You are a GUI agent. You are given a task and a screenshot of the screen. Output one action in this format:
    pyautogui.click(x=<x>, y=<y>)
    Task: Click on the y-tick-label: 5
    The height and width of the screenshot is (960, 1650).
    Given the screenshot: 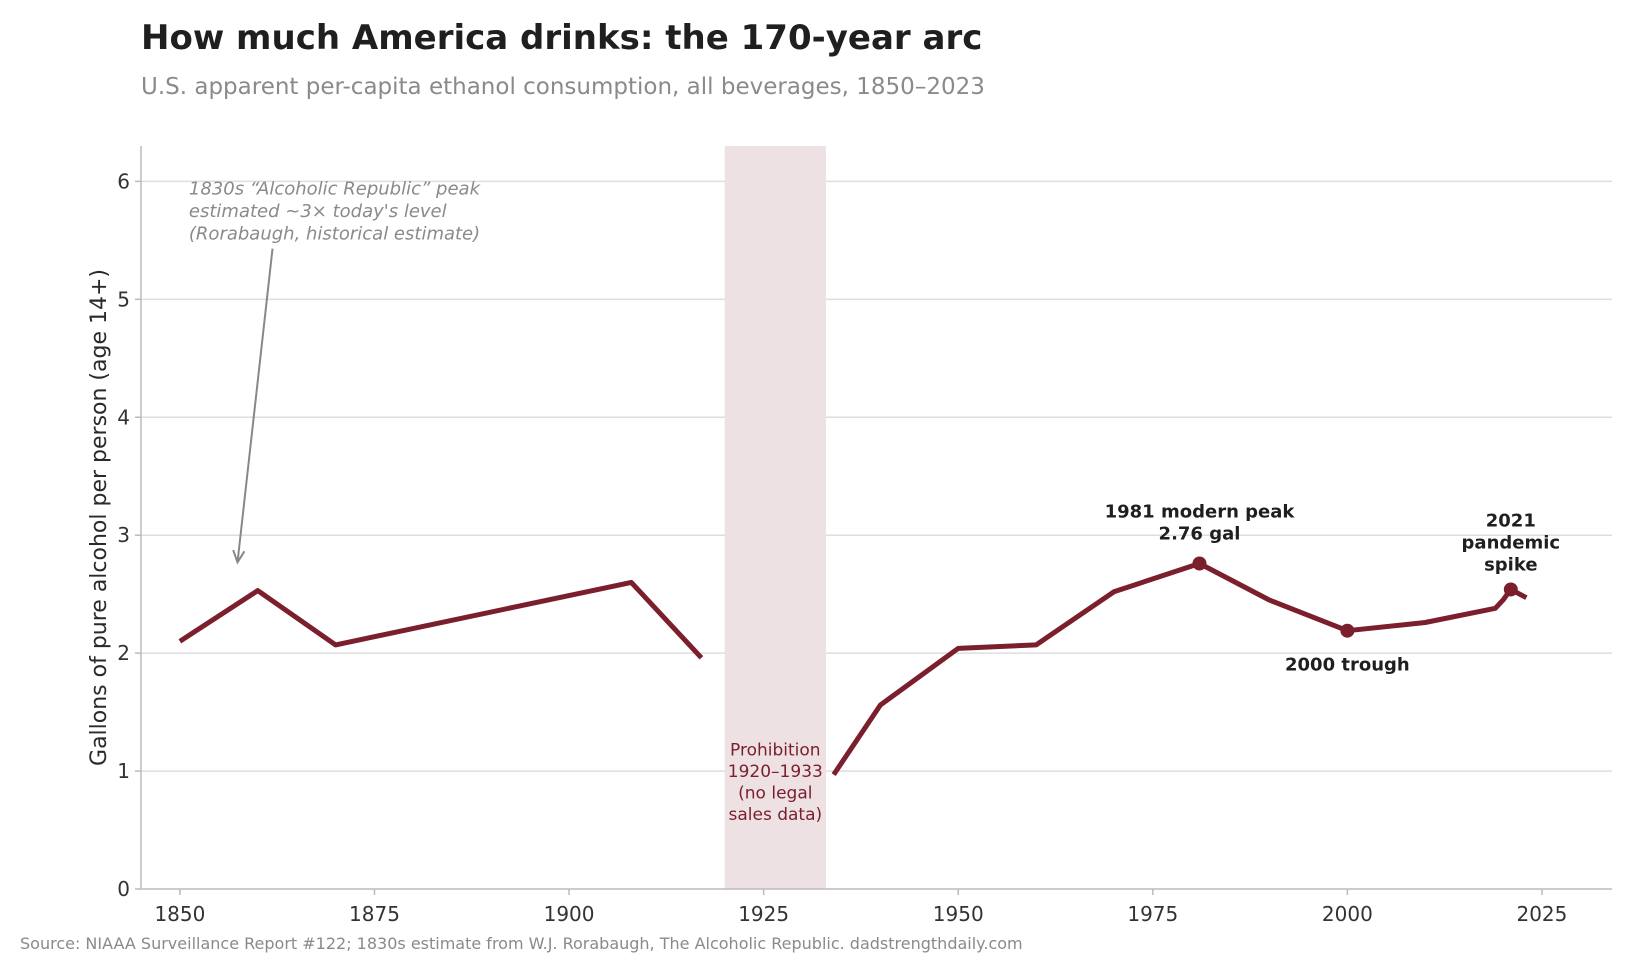 What is the action you would take?
    pyautogui.click(x=123, y=299)
    